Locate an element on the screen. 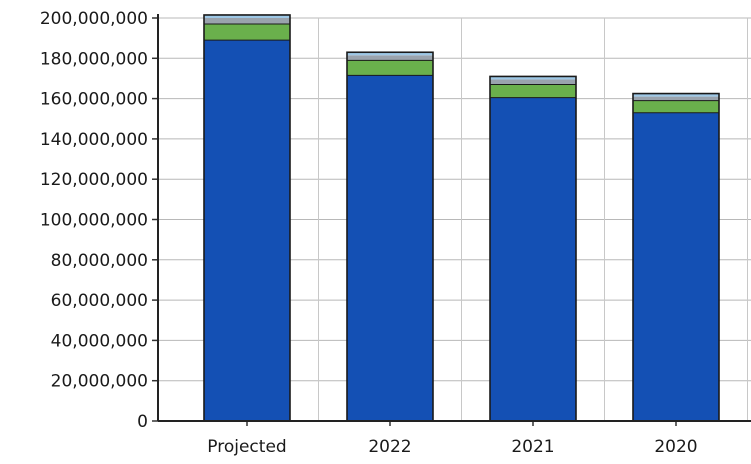  y-tick-label: 100,000,000 is located at coordinates (94, 221).